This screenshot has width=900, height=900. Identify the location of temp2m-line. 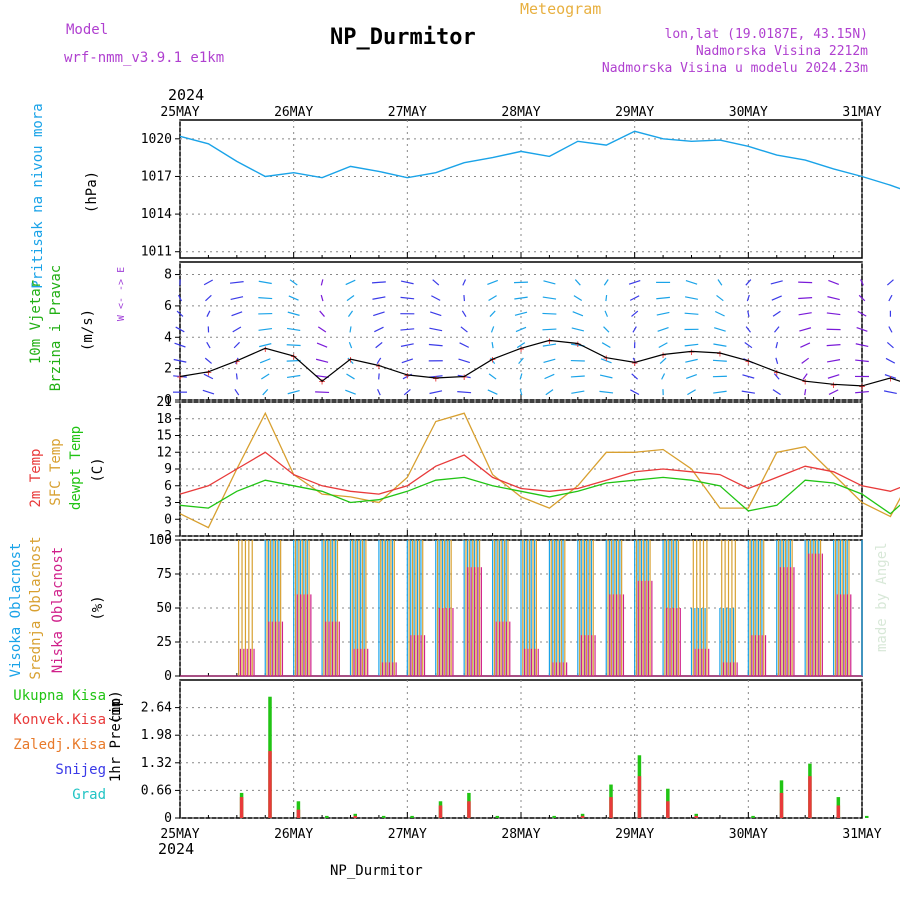
(539, 473).